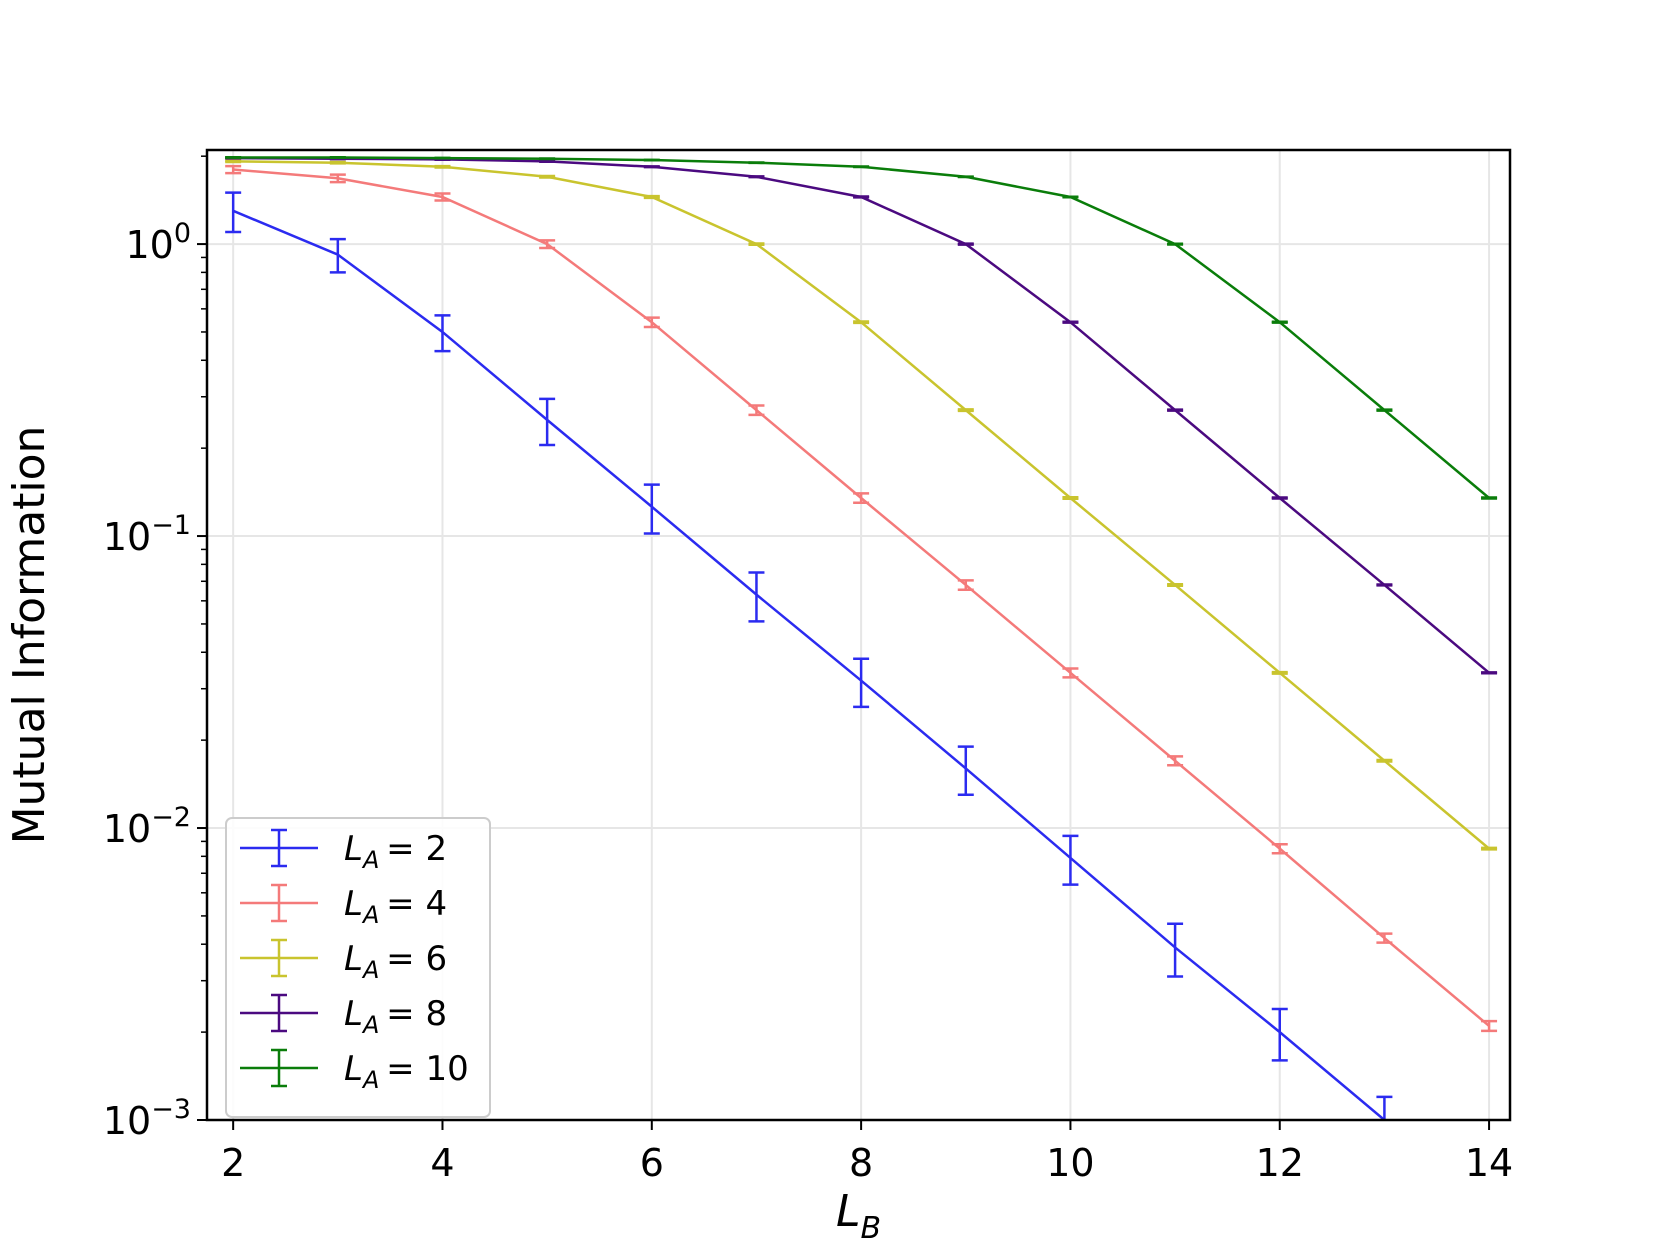 This screenshot has width=1660, height=1245. I want to click on y-tick-exponent: −2, so click(171, 817).